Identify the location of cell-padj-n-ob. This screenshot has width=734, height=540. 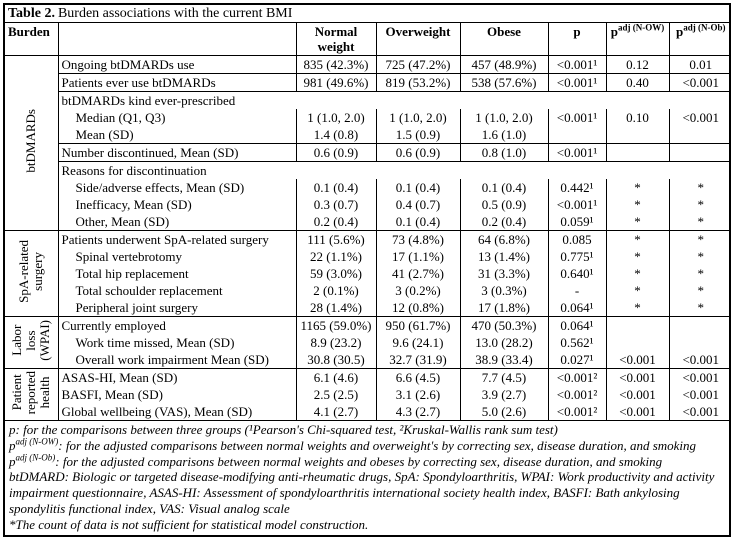
(699, 326).